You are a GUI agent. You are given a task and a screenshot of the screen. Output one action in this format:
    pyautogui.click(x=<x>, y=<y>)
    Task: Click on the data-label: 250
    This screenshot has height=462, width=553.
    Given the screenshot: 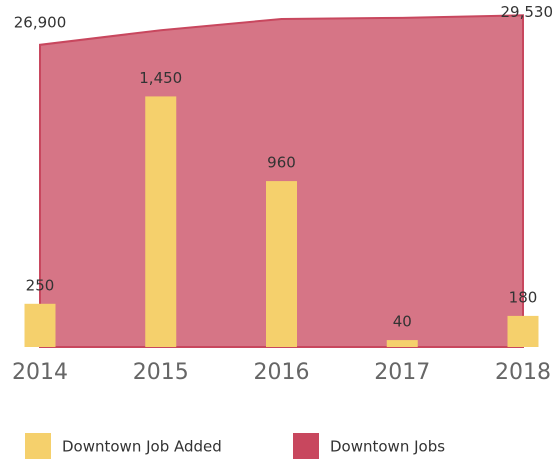 What is the action you would take?
    pyautogui.click(x=40, y=285)
    